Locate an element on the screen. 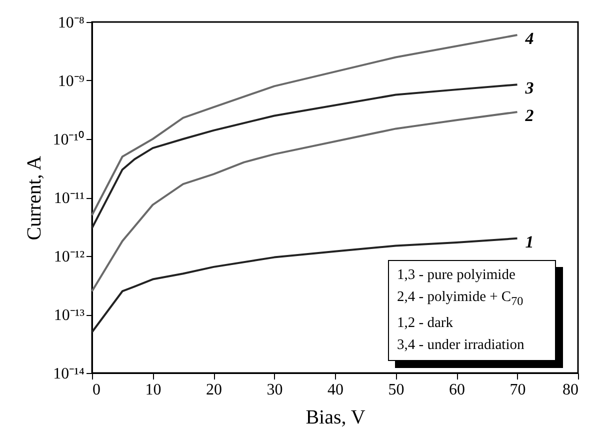 The height and width of the screenshot is (444, 589). series-label: 3 is located at coordinates (529, 88).